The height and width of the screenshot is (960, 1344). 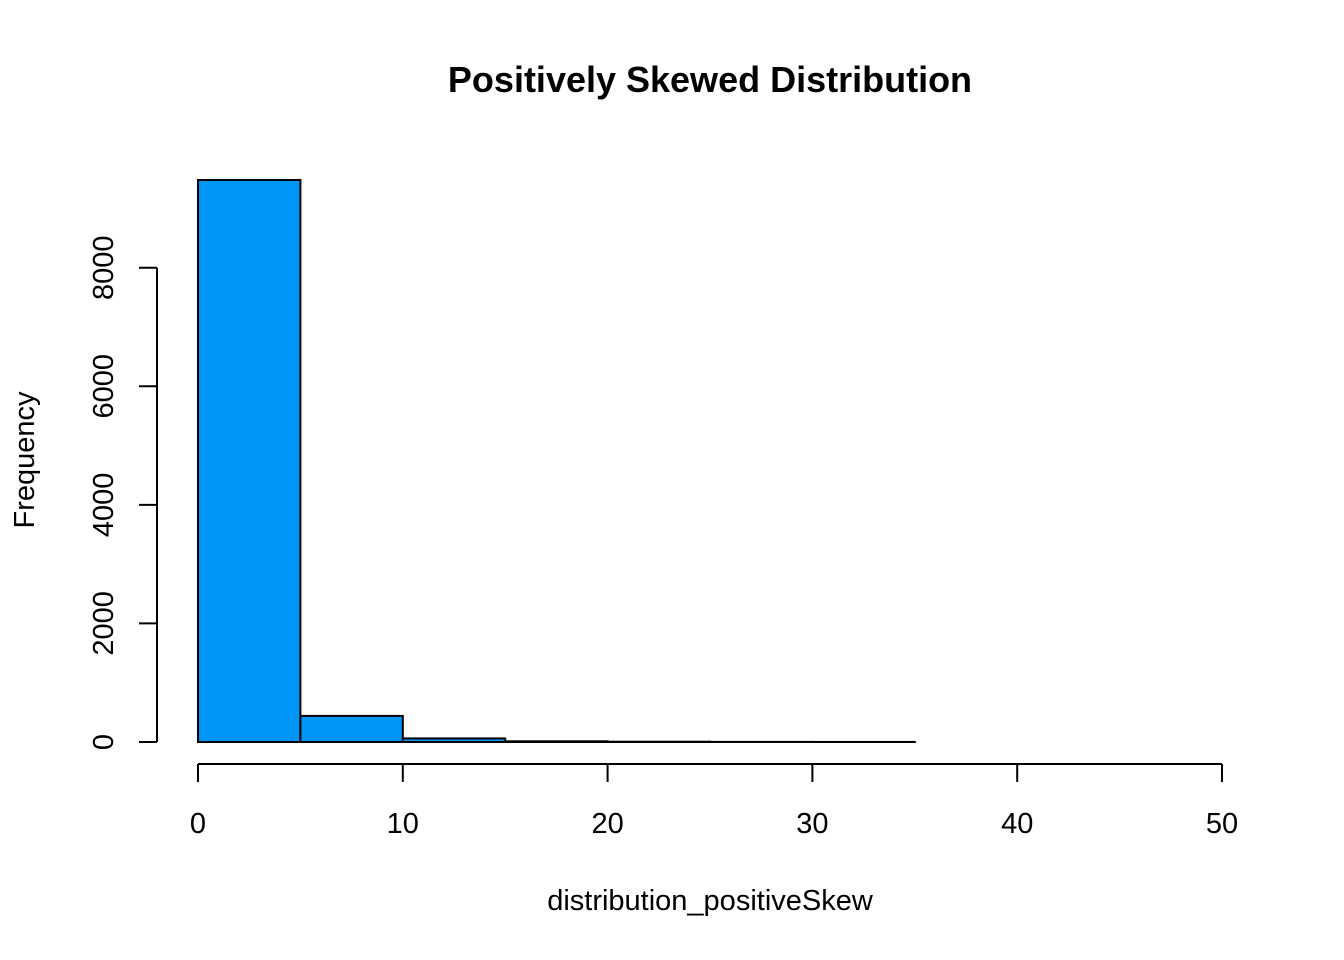 I want to click on x-axis-label: distribution_positiveSkew, so click(x=710, y=901).